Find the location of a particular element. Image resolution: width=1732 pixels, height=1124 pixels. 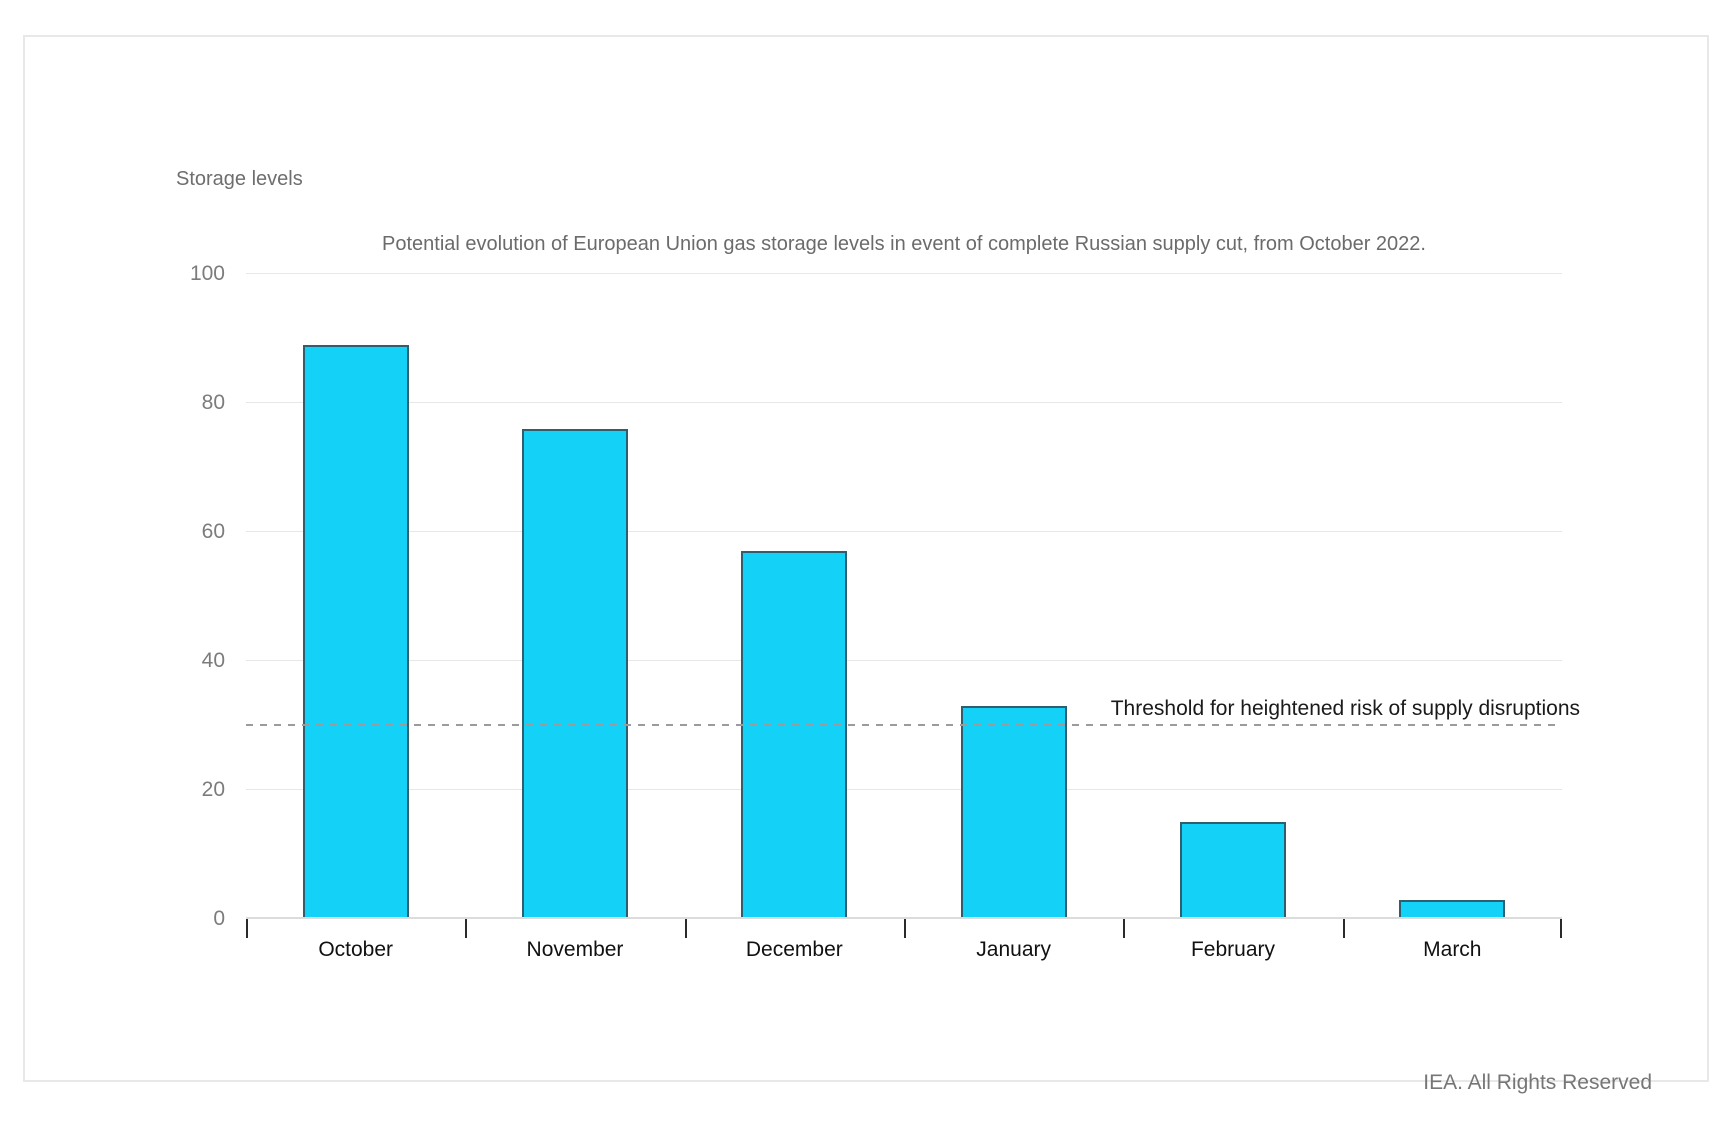

y-tick-label-40: 40 is located at coordinates (213, 660).